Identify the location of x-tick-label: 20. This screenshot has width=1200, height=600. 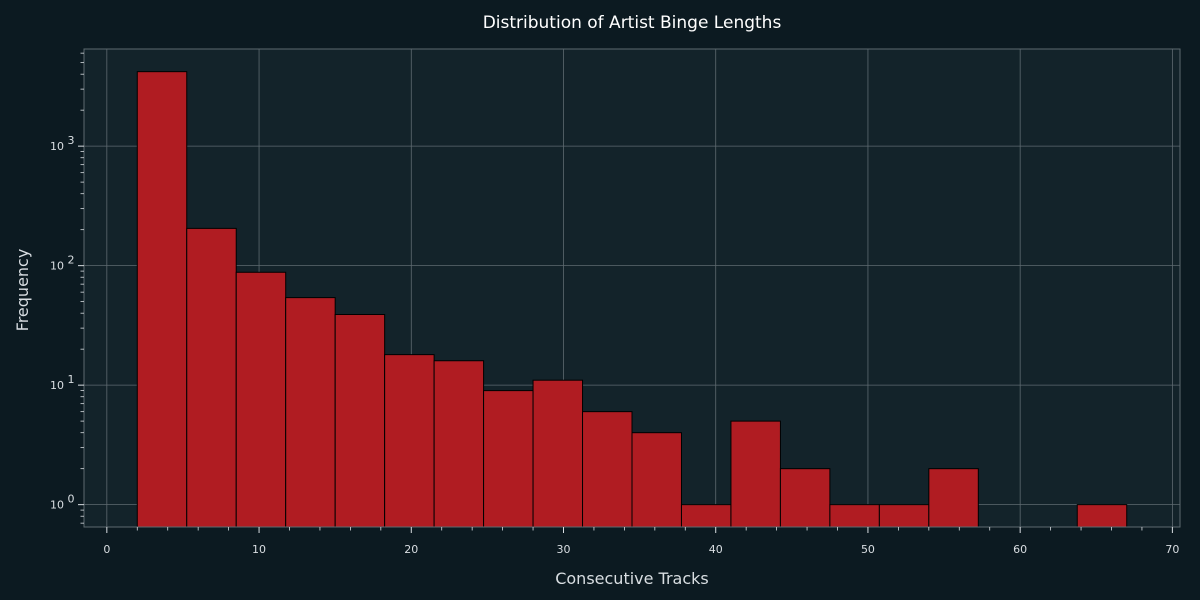
(411, 549).